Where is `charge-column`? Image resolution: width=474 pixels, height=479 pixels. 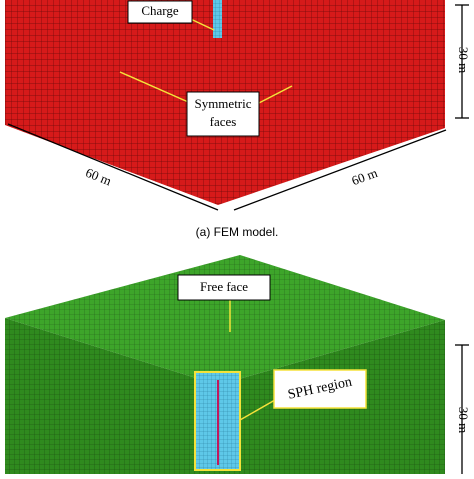
charge-column is located at coordinates (217, 19).